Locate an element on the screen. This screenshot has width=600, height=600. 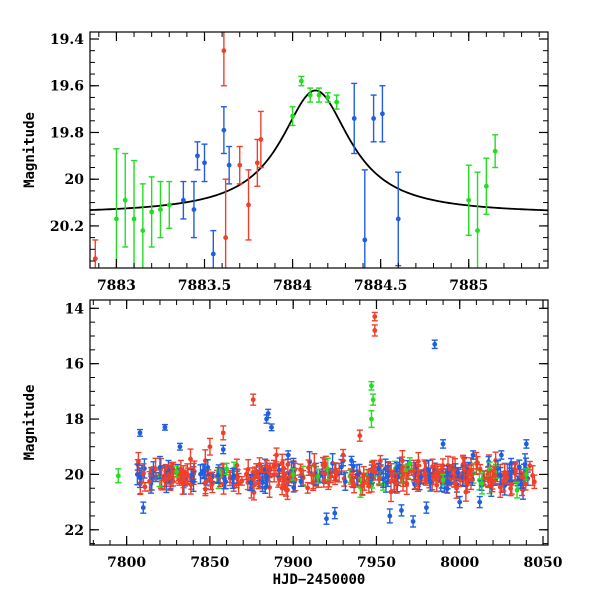
x-tick-label: 7884 is located at coordinates (292, 286).